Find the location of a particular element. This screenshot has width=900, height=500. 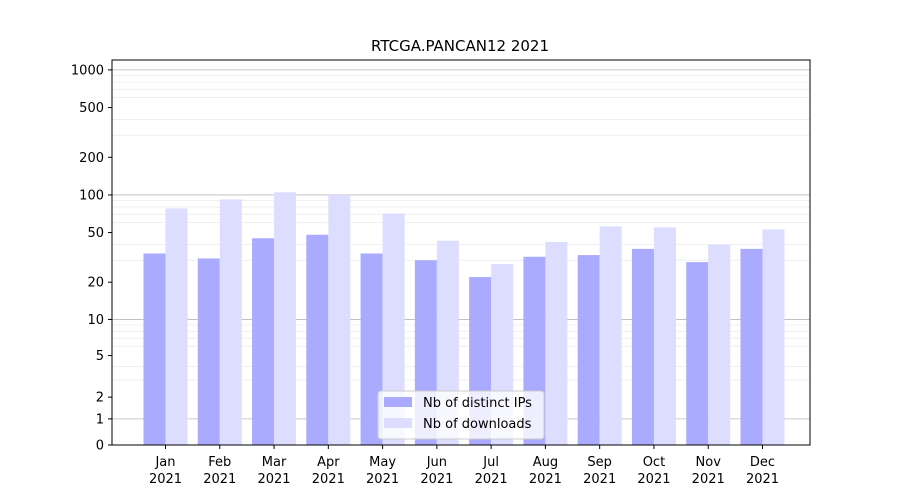

y-axis: 0 1 2 5 10 20 50 100 200 500 1000 is located at coordinates (91, 258).